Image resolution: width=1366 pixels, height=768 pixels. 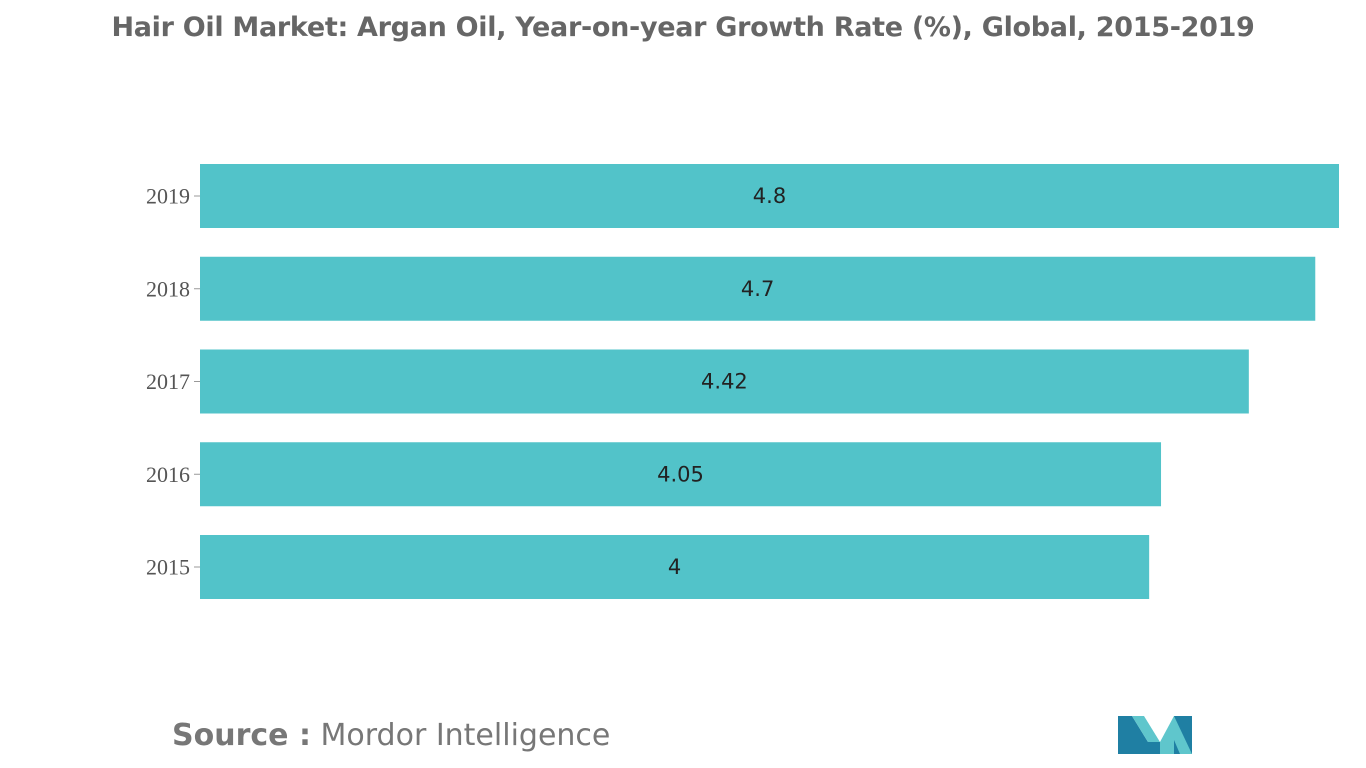 I want to click on bar-2016, so click(x=681, y=474).